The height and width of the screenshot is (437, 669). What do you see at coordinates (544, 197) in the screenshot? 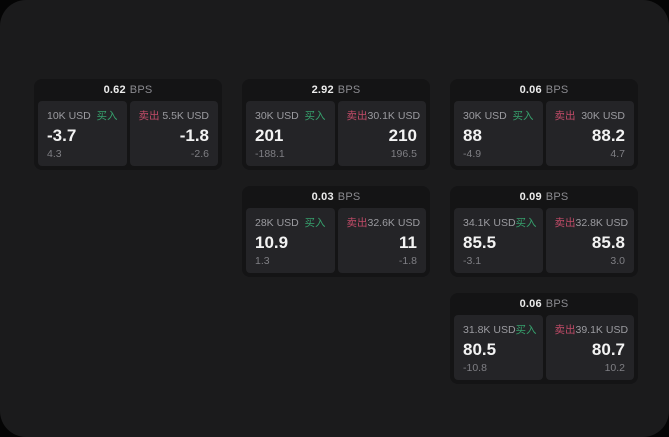
I see `card-header: 0.09 BPS` at bounding box center [544, 197].